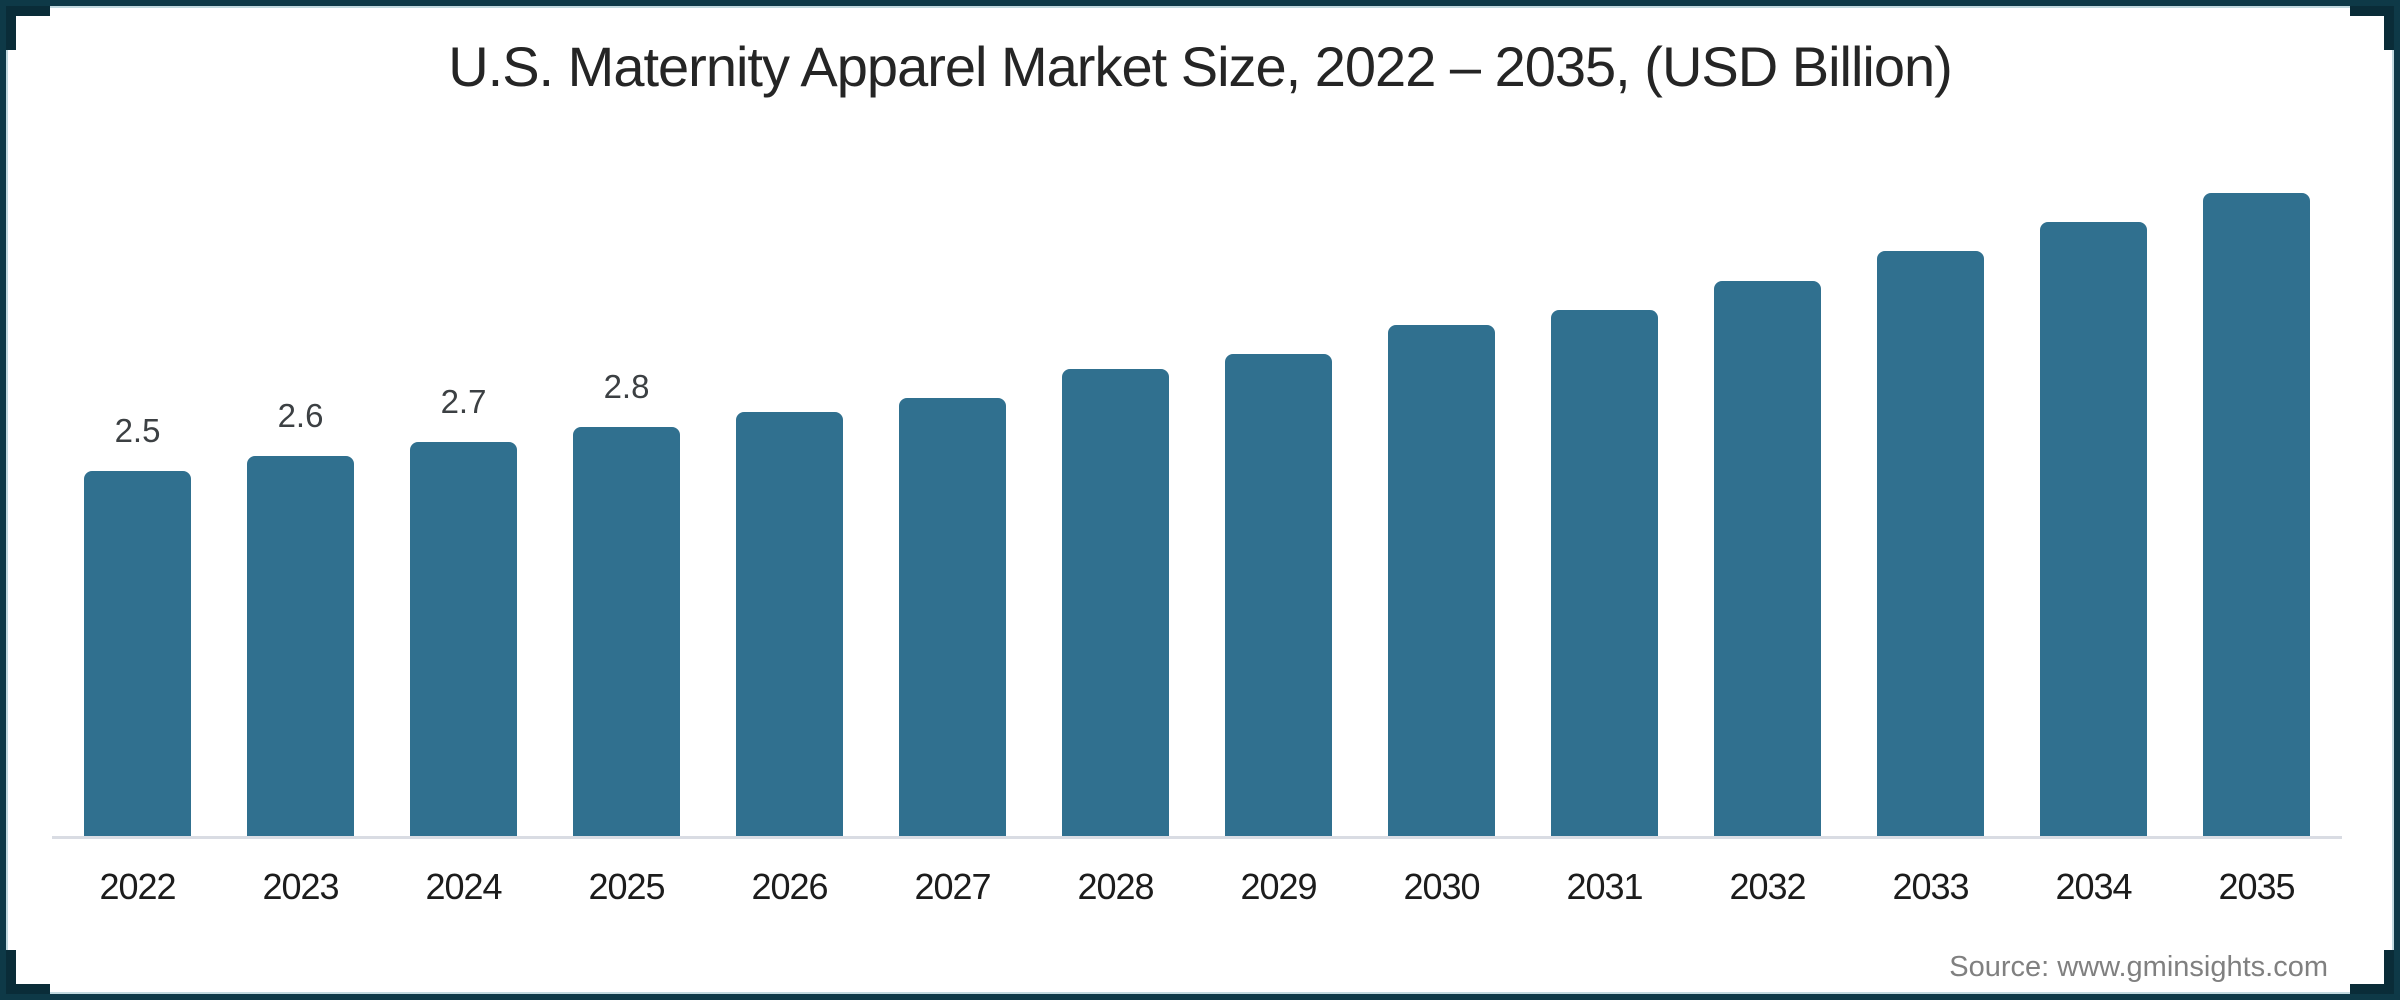 The image size is (2400, 1000). Describe the element at coordinates (137, 886) in the screenshot. I see `x-axis-label-2022: 2022` at that location.